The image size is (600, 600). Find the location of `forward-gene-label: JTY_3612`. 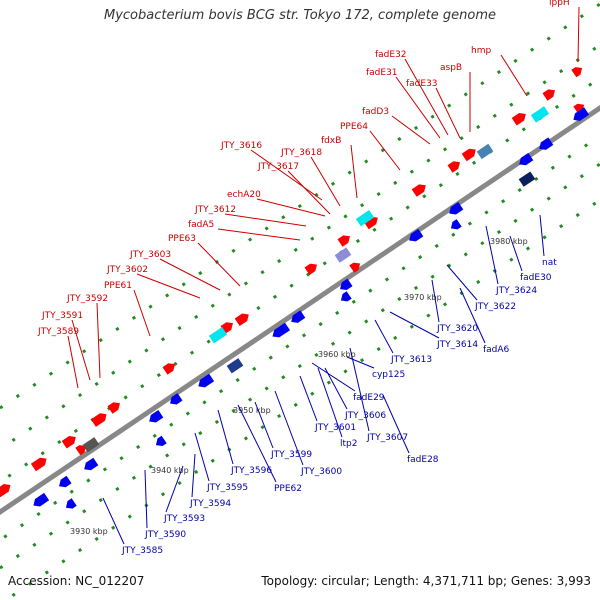

forward-gene-label: JTY_3612 is located at coordinates (215, 210).